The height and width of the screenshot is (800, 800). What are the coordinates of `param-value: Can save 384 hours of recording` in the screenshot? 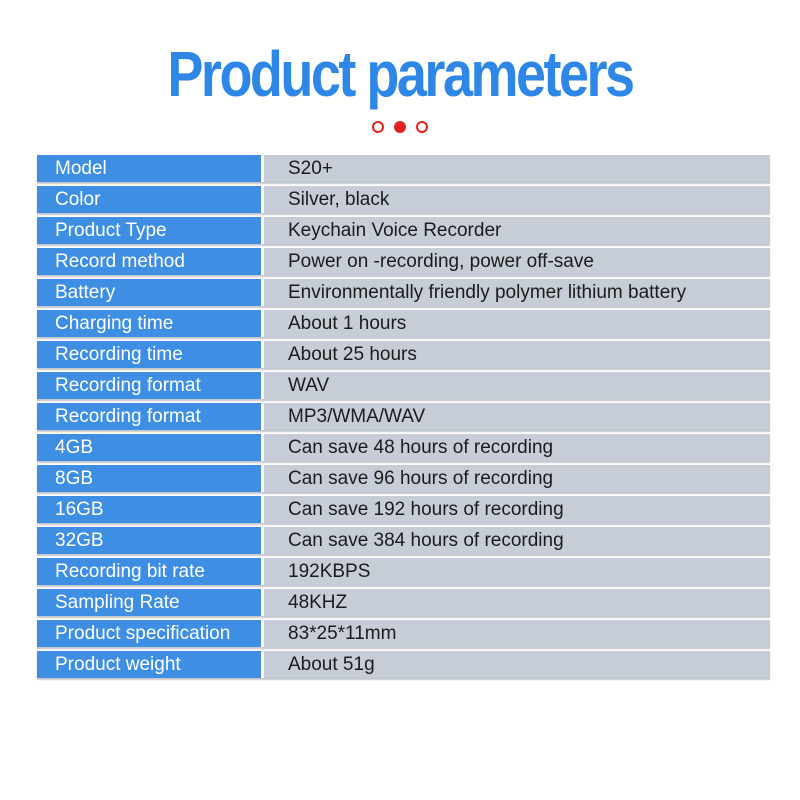 It's located at (517, 540).